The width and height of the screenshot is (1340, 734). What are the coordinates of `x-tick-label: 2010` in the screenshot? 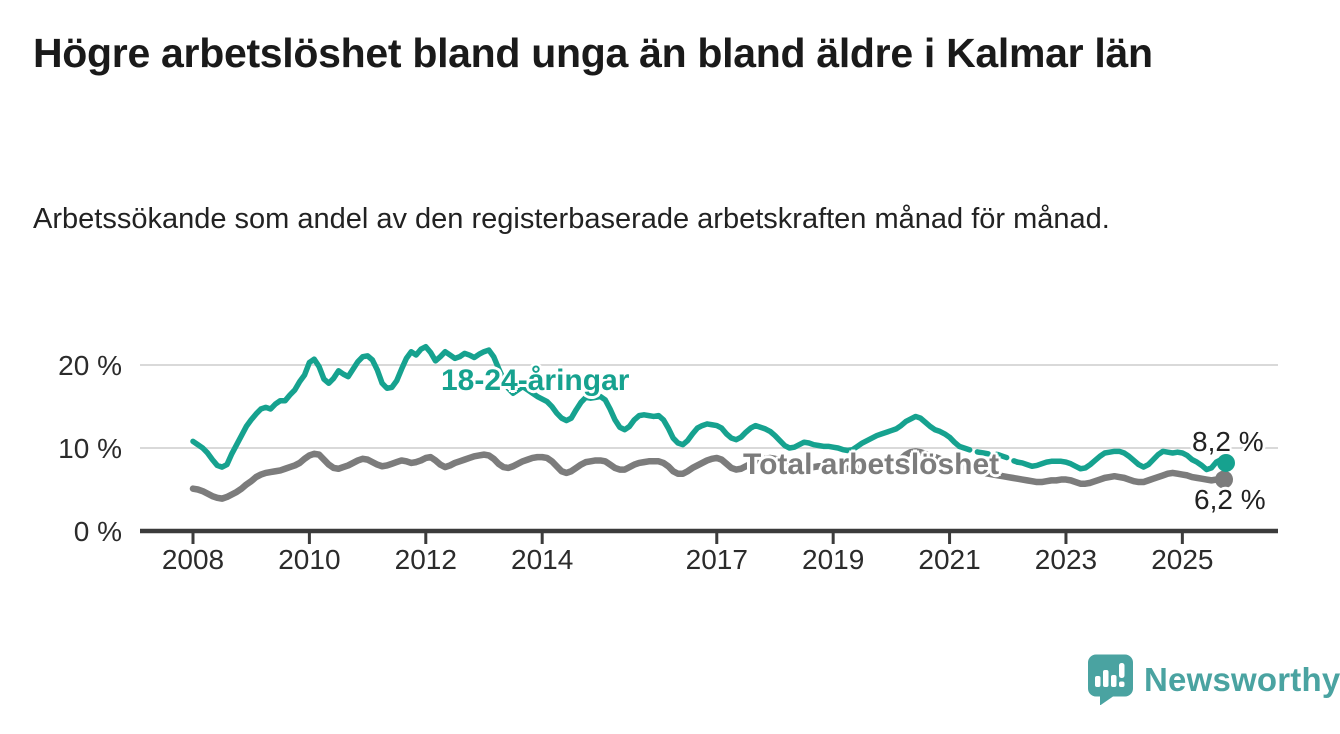 It's located at (309, 559).